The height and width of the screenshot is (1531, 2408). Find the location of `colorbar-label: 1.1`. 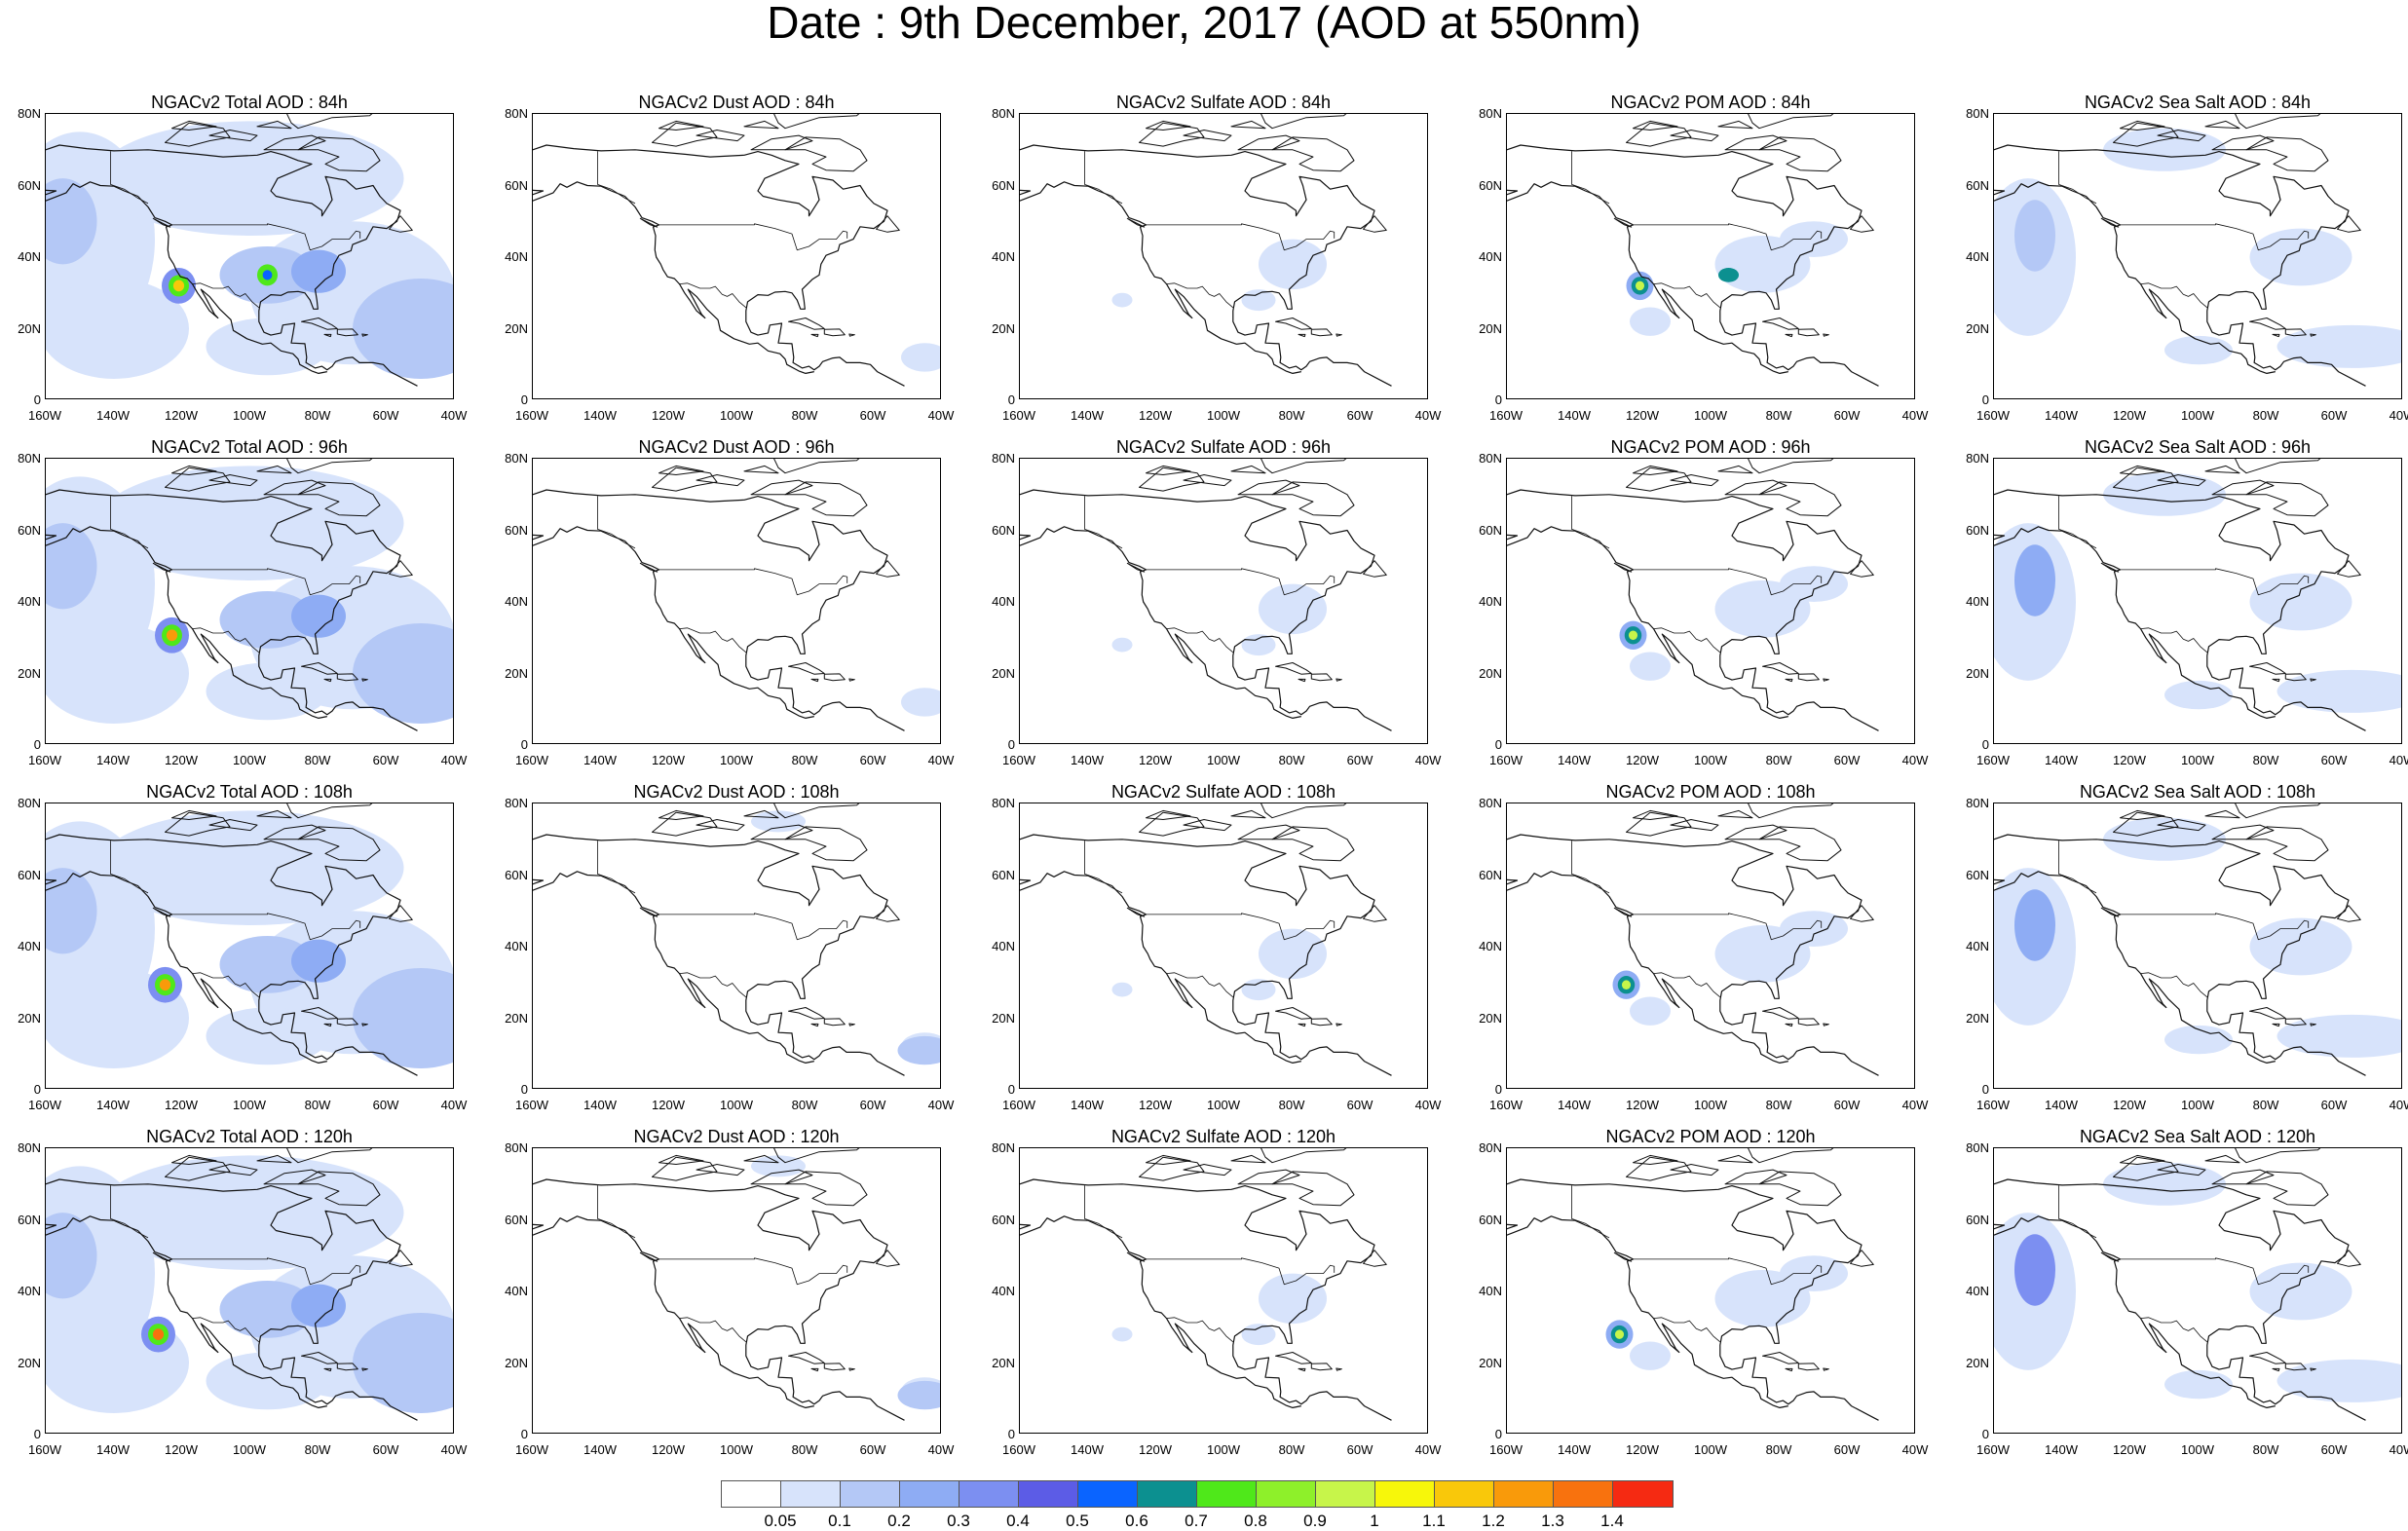

colorbar-label: 1.1 is located at coordinates (1434, 1521).